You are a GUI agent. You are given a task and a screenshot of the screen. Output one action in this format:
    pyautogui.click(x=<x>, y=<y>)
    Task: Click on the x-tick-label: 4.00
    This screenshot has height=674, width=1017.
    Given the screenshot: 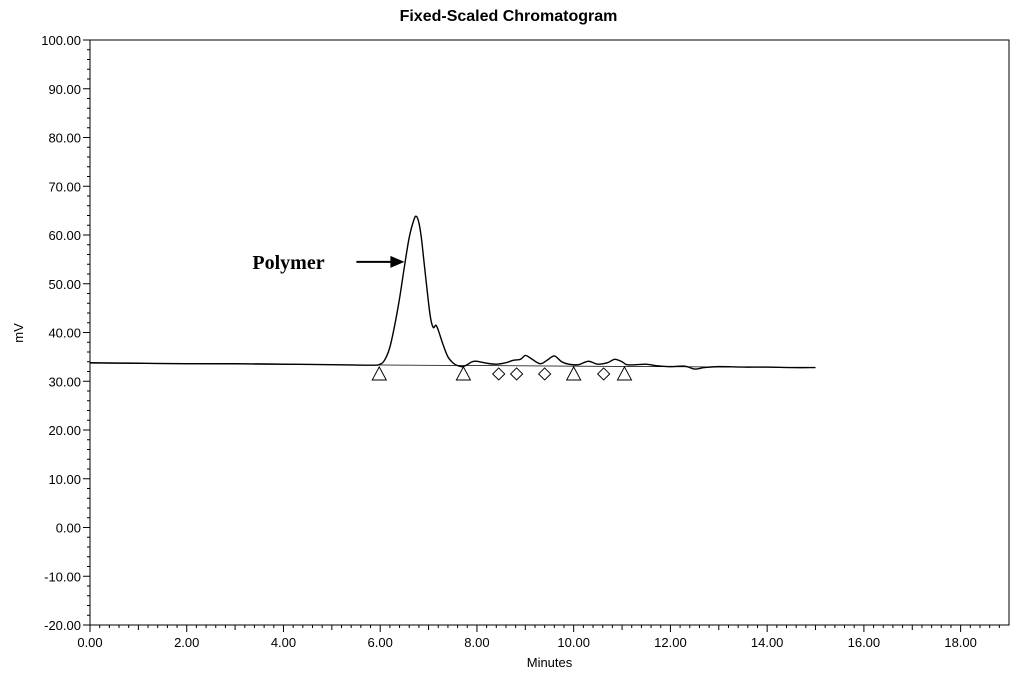 What is the action you would take?
    pyautogui.click(x=283, y=642)
    